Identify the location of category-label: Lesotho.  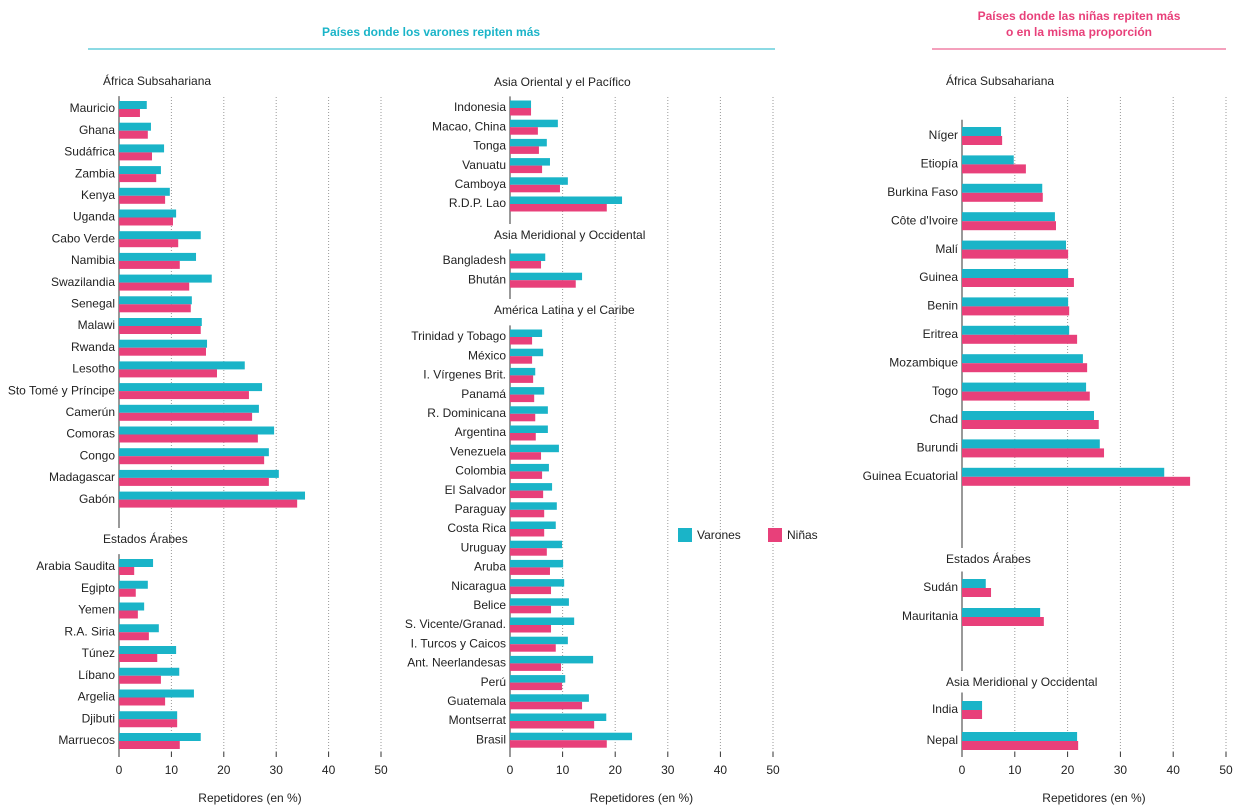
(93, 369).